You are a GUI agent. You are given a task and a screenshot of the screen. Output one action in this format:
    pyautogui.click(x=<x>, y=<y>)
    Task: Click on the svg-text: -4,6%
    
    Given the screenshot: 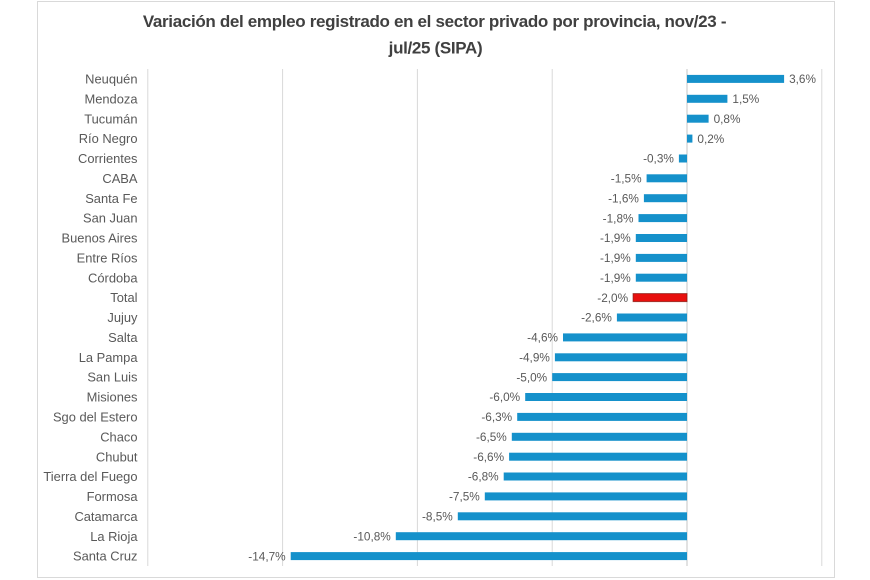 What is the action you would take?
    pyautogui.click(x=542, y=338)
    